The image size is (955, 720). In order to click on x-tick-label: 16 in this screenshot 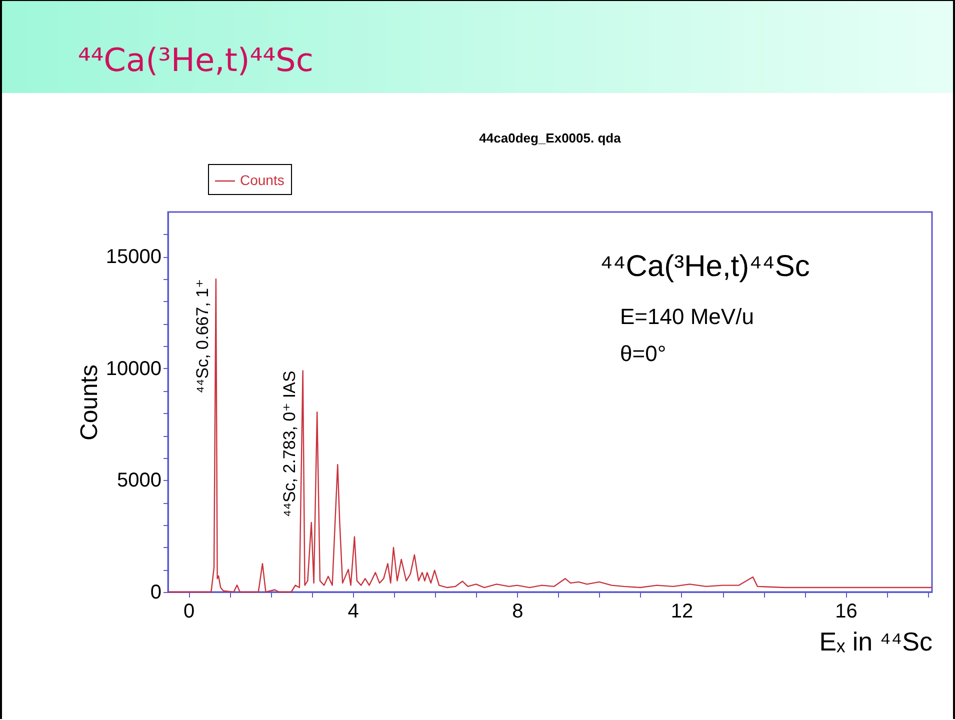, I will do `click(846, 611)`.